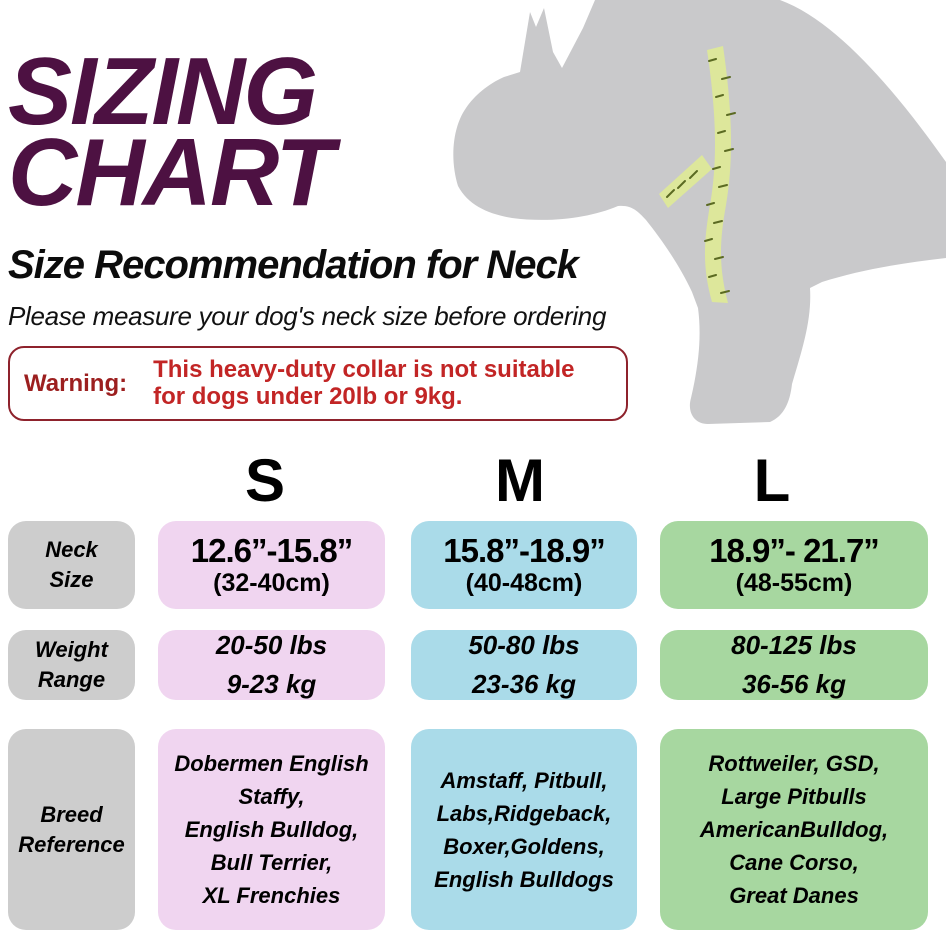 This screenshot has height=936, width=946. I want to click on row-label-text: Neck Size, so click(71, 564).